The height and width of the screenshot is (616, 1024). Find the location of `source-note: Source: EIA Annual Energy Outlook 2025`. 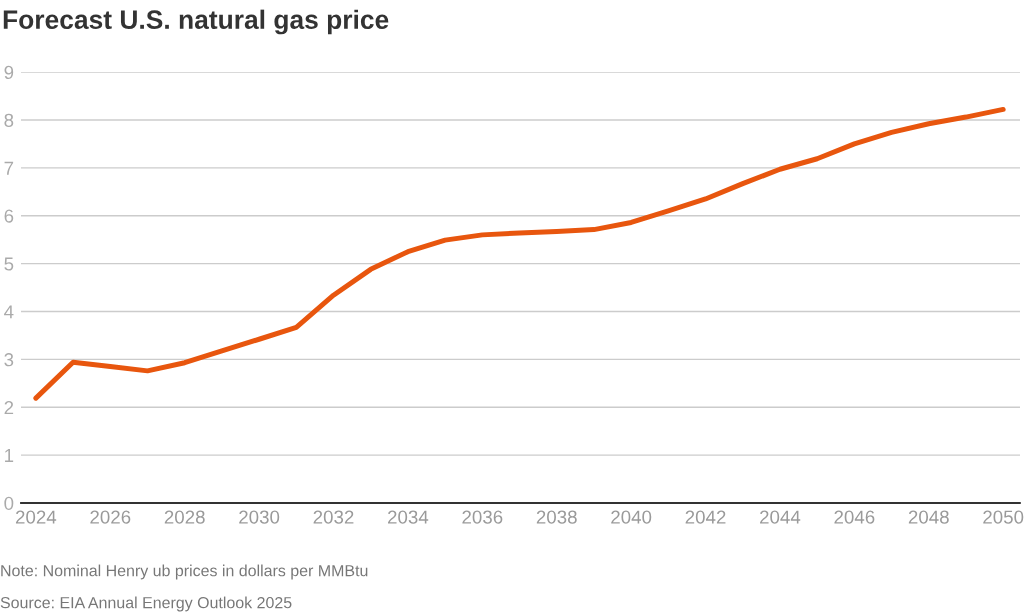

source-note: Source: EIA Annual Energy Outlook 2025 is located at coordinates (146, 604).